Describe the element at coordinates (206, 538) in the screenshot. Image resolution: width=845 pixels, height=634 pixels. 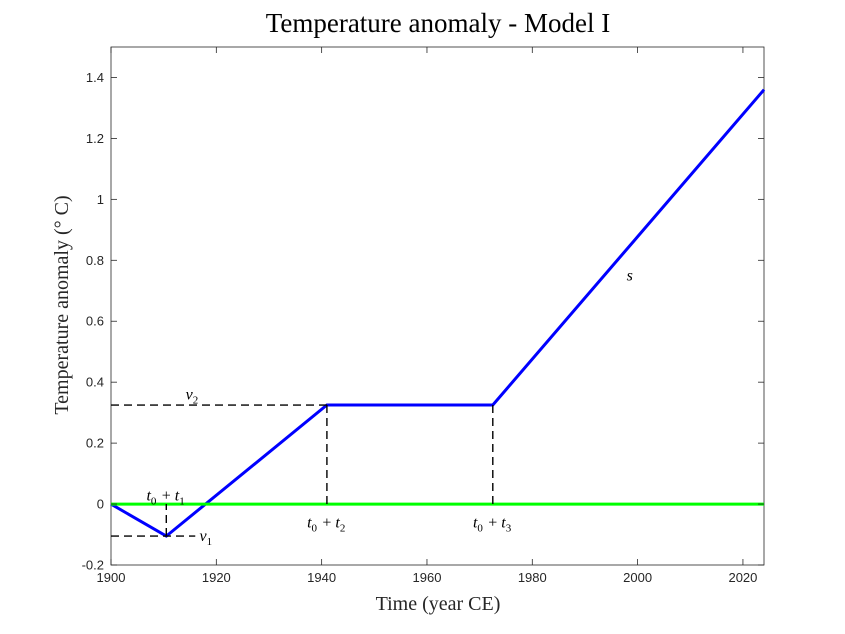
I see `annotation-v1: v1` at that location.